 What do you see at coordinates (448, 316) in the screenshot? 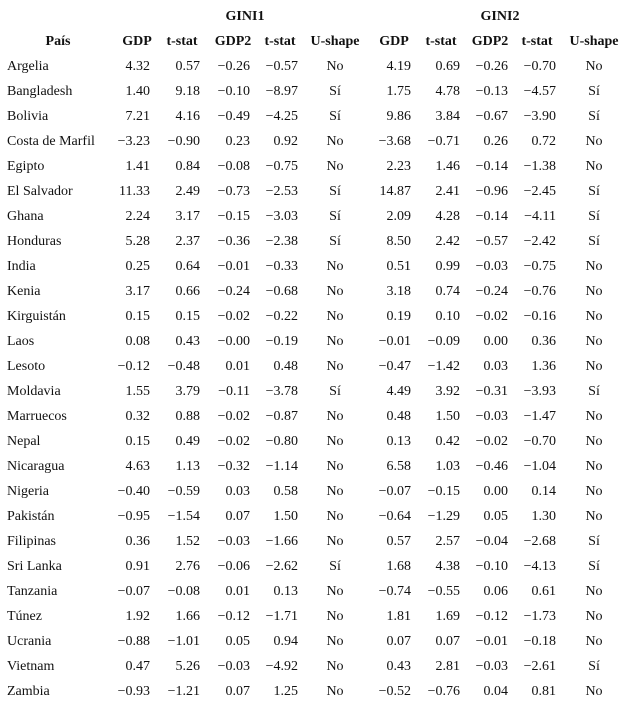
I see `cell-value: 0.10` at bounding box center [448, 316].